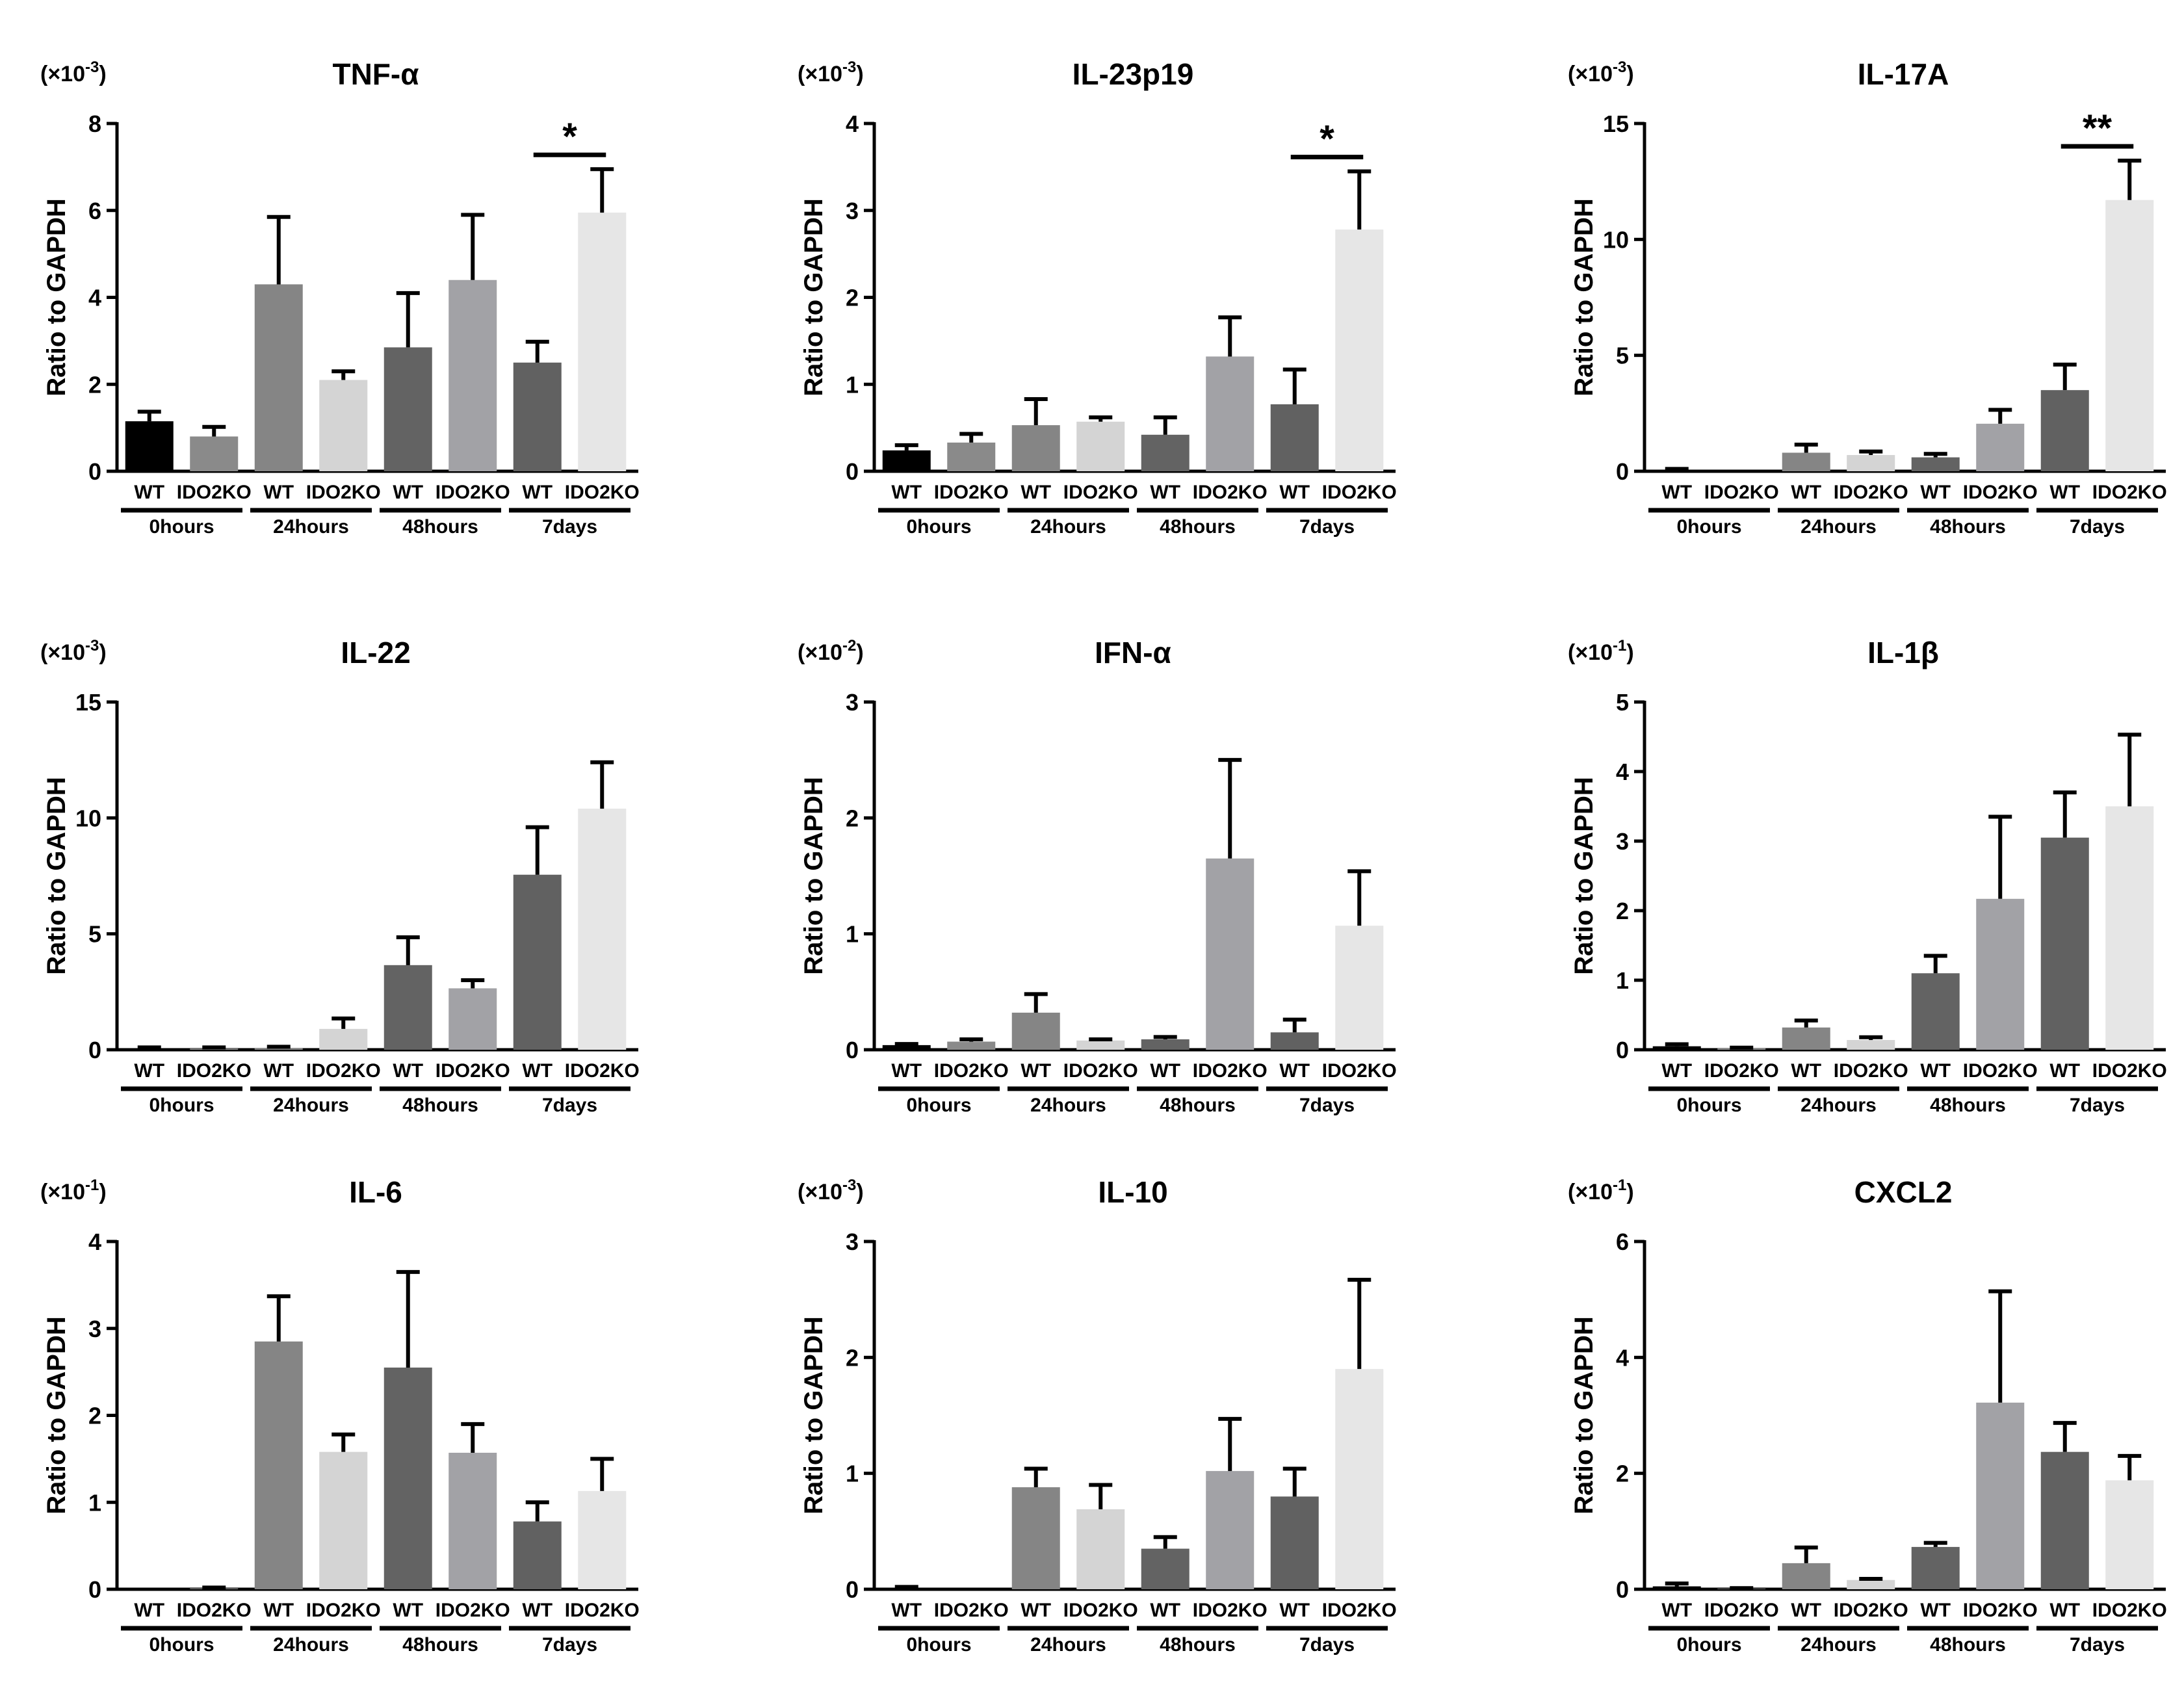  Describe the element at coordinates (1904, 1192) in the screenshot. I see `chart-title: CXCL2` at that location.